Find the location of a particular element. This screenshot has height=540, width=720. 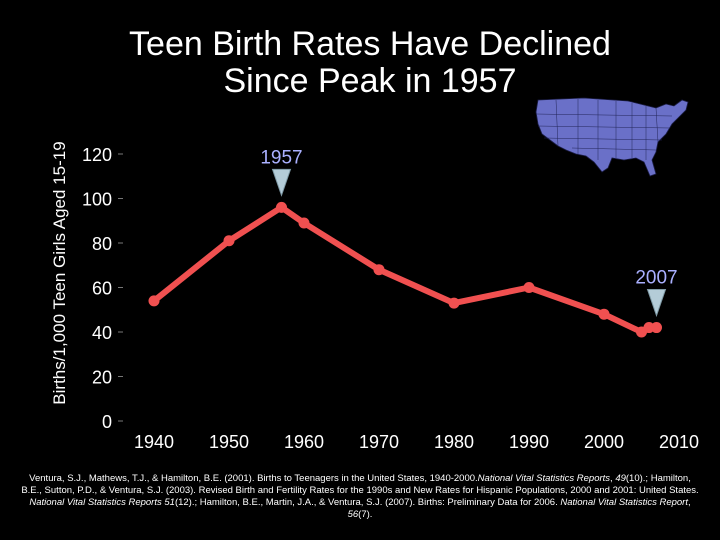

x-tick-label: 1990 is located at coordinates (529, 442).